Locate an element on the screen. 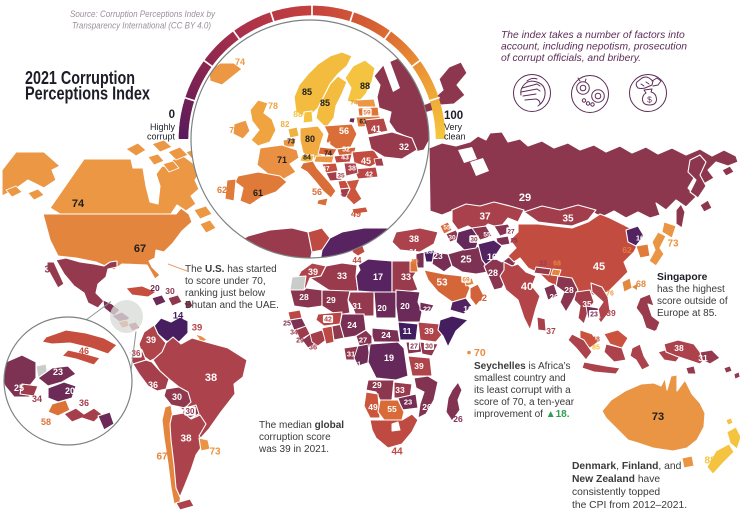 Image resolution: width=740 pixels, height=523 pixels. svg-text: 27 is located at coordinates (511, 231).